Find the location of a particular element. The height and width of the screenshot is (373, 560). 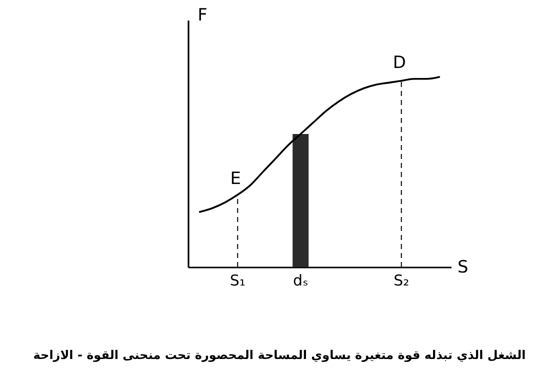

text: الشغل الذي تبذله قوة متغيرة يساوي المساحة المحصورة تحت منحنى القوة - الازاحة is located at coordinates (279, 355).